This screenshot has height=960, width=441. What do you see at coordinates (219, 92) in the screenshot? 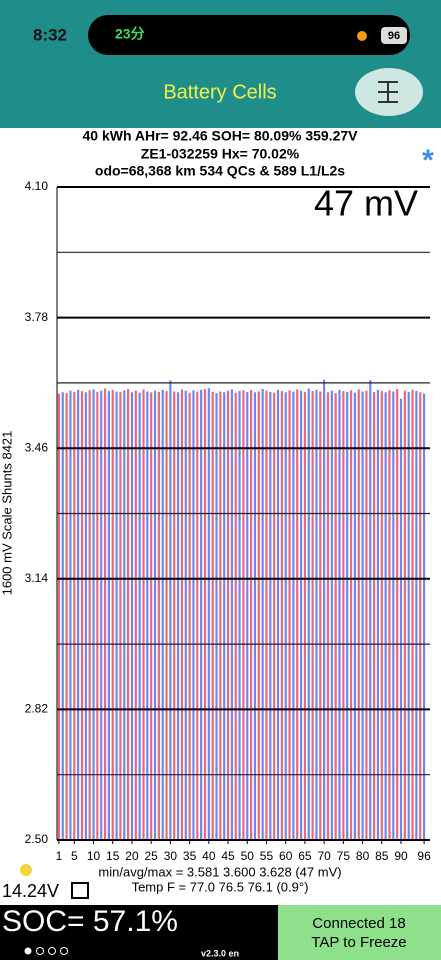
I see `screen-title: Battery Cells` at bounding box center [219, 92].